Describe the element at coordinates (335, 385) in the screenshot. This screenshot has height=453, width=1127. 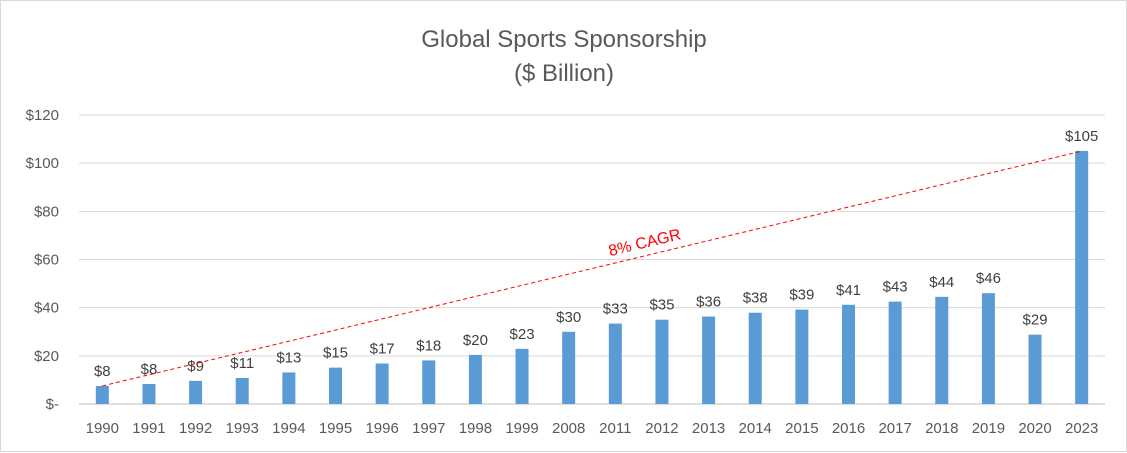
I see `bar-1995` at that location.